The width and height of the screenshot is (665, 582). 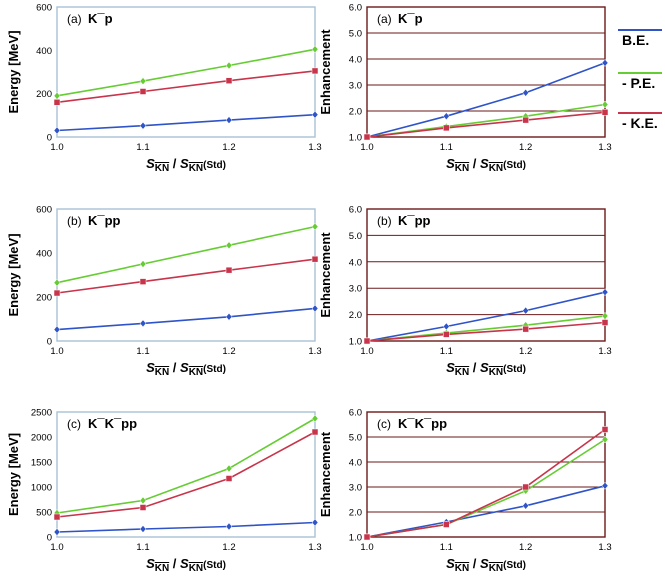 What do you see at coordinates (355, 262) in the screenshot?
I see `y-tick-label: 4.0` at bounding box center [355, 262].